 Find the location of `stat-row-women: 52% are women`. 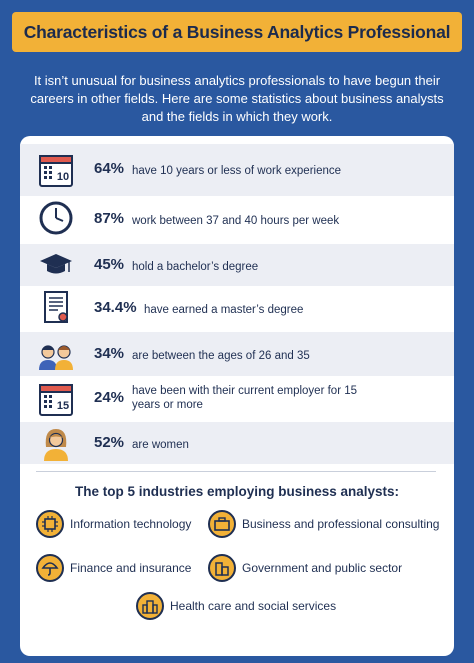

stat-row-women: 52% are women is located at coordinates (237, 443).